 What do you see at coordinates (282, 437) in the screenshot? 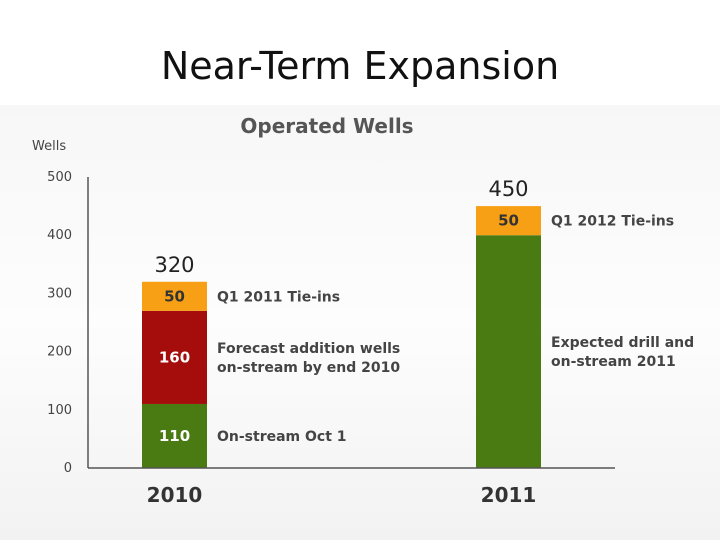
I see `segment-annotation: On-stream Oct 1` at bounding box center [282, 437].